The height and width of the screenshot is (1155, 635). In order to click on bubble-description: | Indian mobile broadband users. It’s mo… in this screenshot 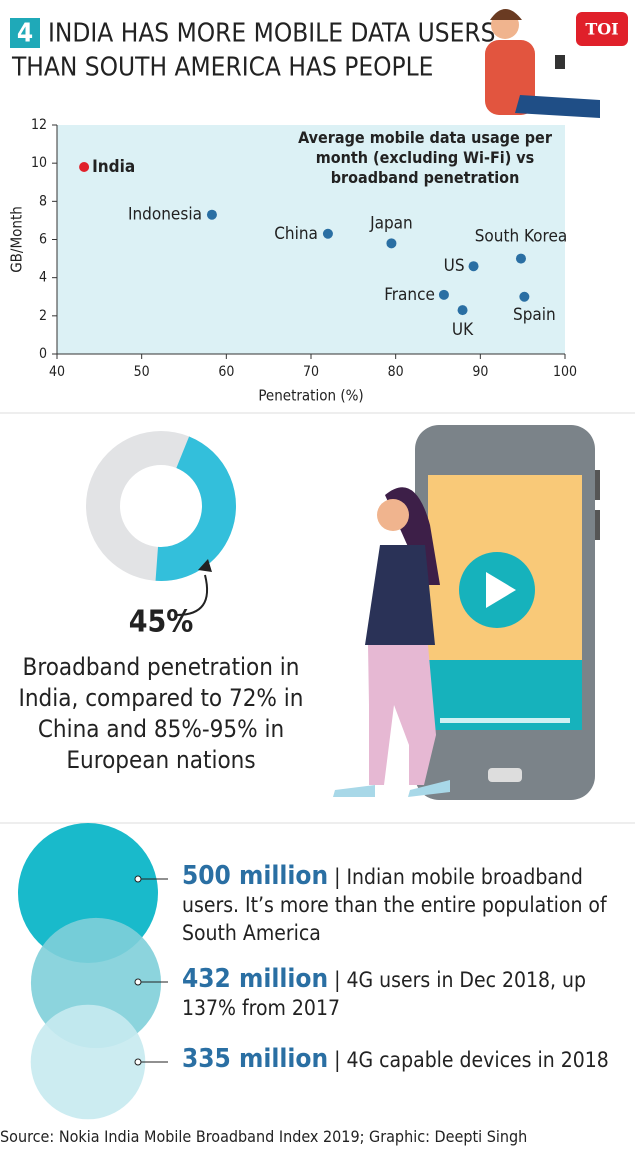, I will do `click(394, 905)`.